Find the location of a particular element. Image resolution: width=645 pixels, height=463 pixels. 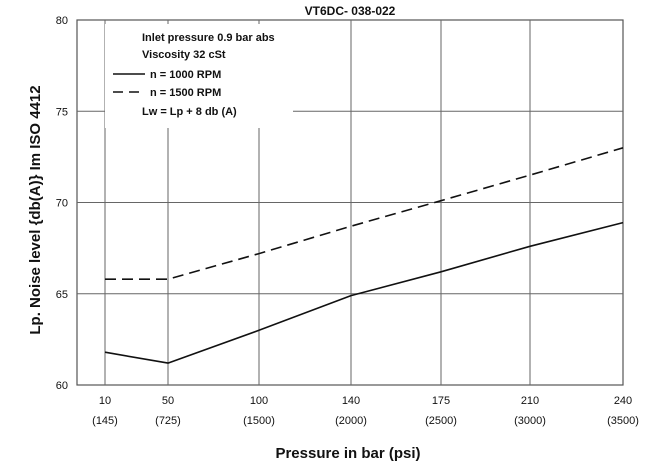

y-tick-labels: 60 65 70 75 80 is located at coordinates (62, 203).